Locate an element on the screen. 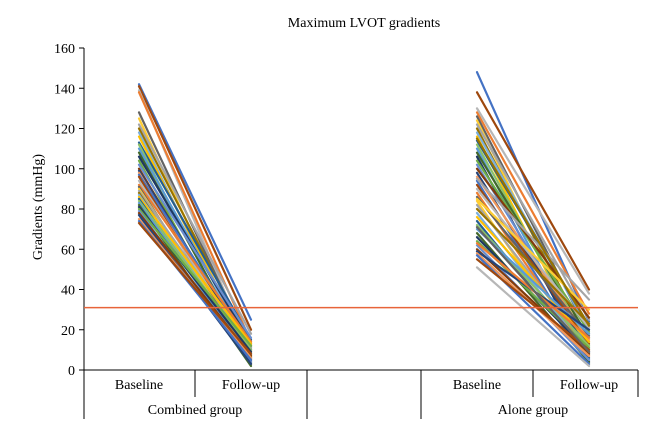 The height and width of the screenshot is (424, 648). y-tick-label: 140 is located at coordinates (64, 89).